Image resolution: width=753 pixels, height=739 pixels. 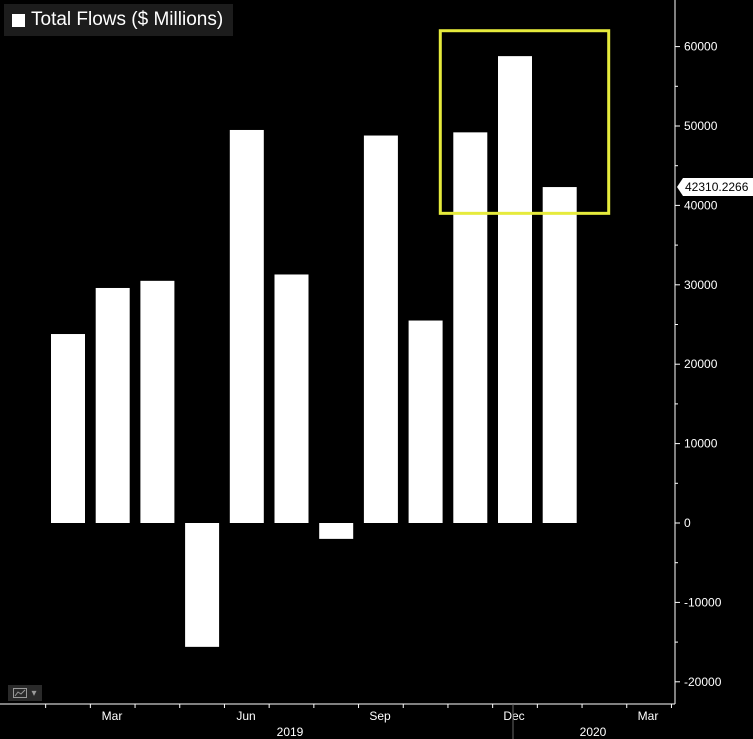 What do you see at coordinates (157, 401) in the screenshot?
I see `bar-apr-2019` at bounding box center [157, 401].